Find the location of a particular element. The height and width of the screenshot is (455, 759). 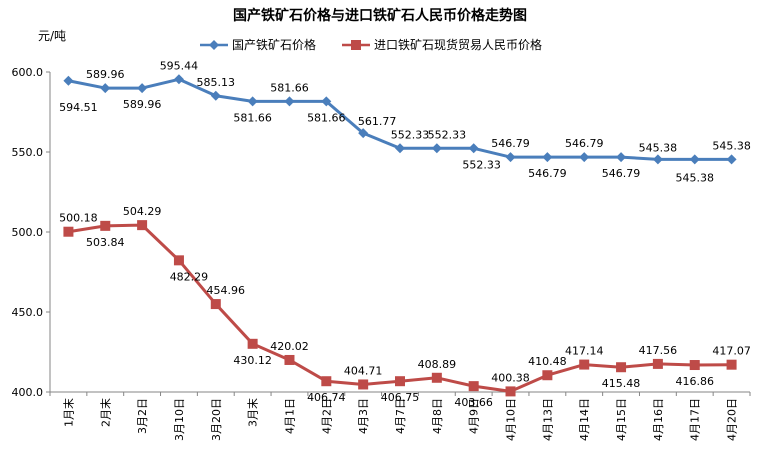

legend-marker-import is located at coordinates (356, 45).